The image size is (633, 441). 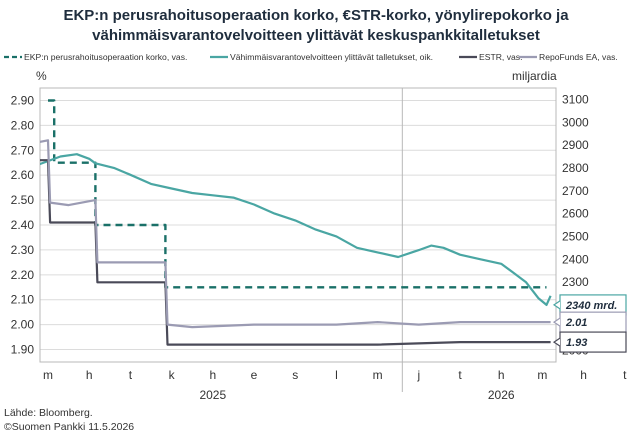 I want to click on left-tick-label-0: 2.90, so click(x=23, y=100).